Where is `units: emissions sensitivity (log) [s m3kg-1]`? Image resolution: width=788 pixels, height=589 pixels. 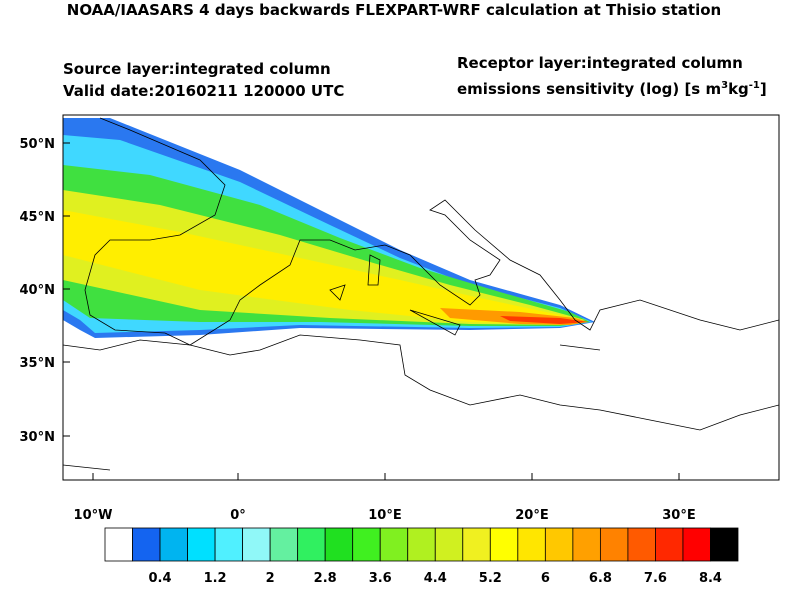
units: emissions sensitivity (log) [s m3kg-1] is located at coordinates (612, 89).